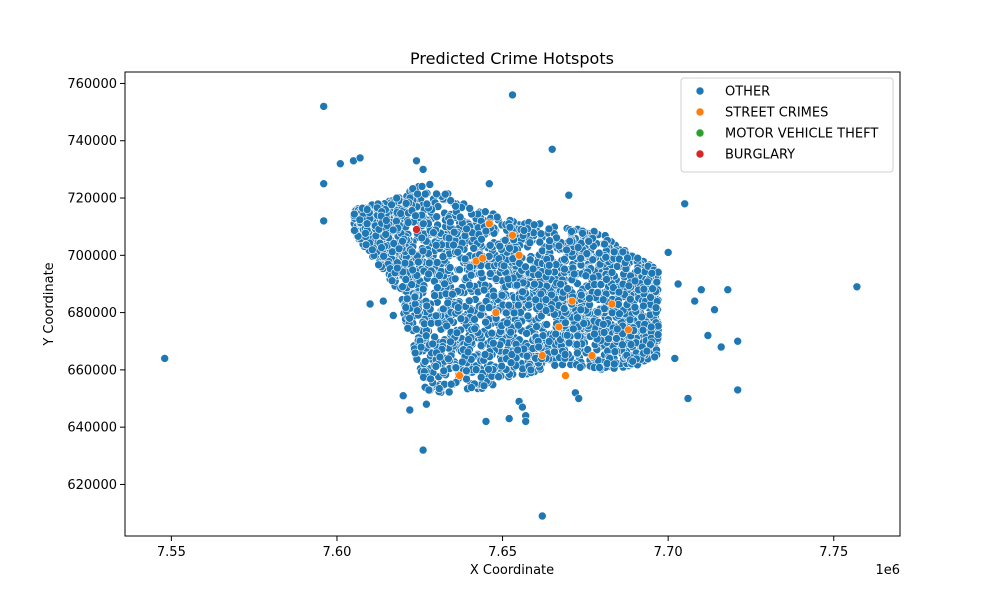  Describe the element at coordinates (700, 91) in the screenshot. I see `legend-marker` at that location.